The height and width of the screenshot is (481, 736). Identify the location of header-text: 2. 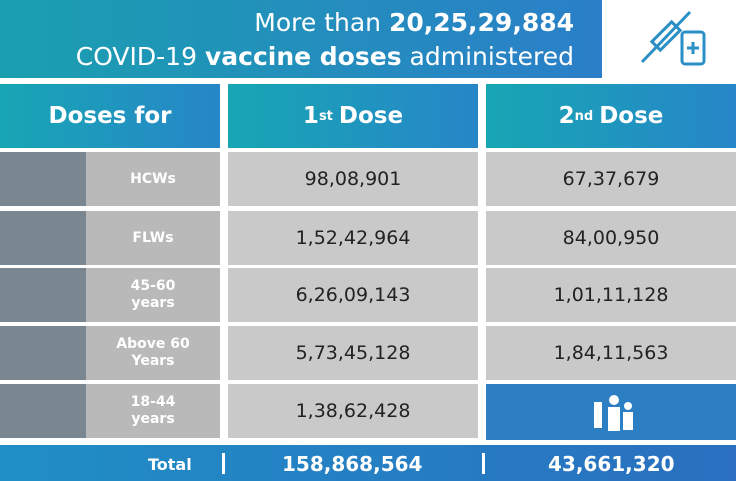
(566, 116).